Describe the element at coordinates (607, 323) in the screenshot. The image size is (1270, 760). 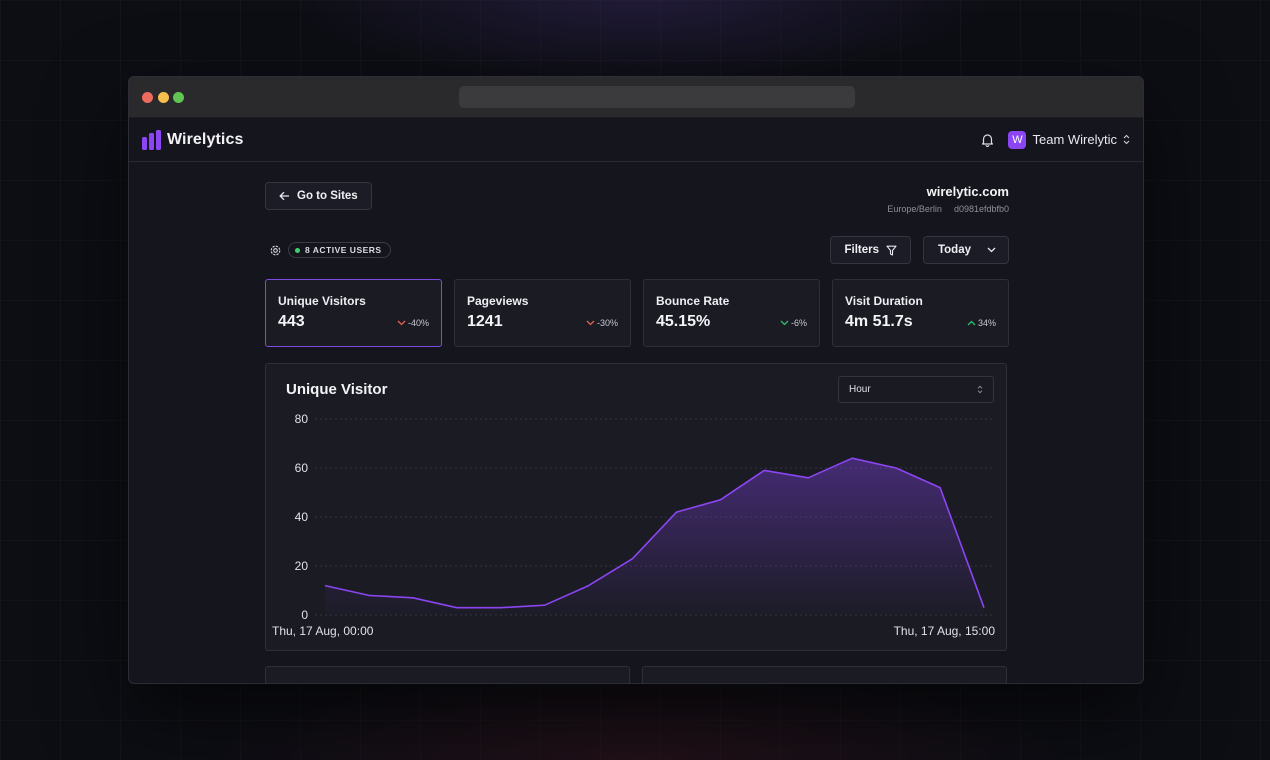
I see `stat-change: -30%` at that location.